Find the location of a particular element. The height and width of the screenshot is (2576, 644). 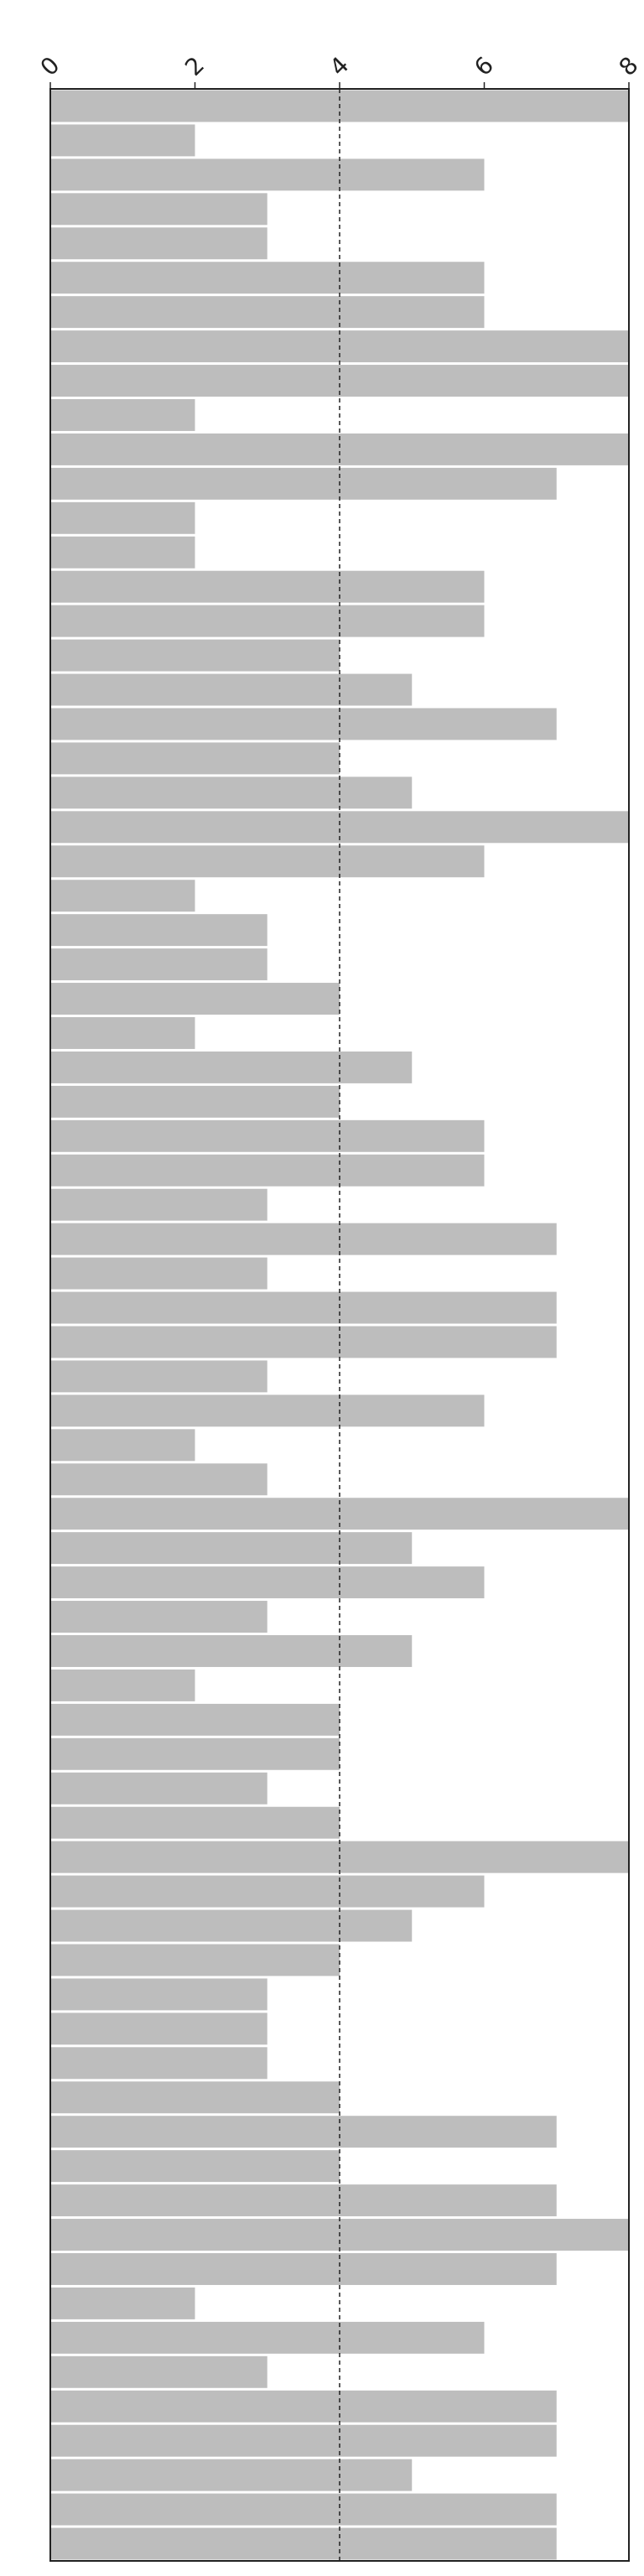

x-tick-label: 4 is located at coordinates (340, 66).